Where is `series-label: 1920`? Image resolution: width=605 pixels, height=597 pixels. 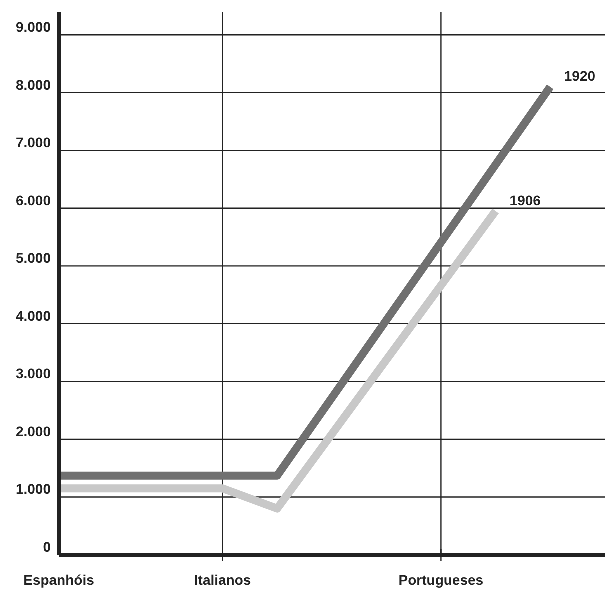
series-label: 1920 is located at coordinates (580, 76).